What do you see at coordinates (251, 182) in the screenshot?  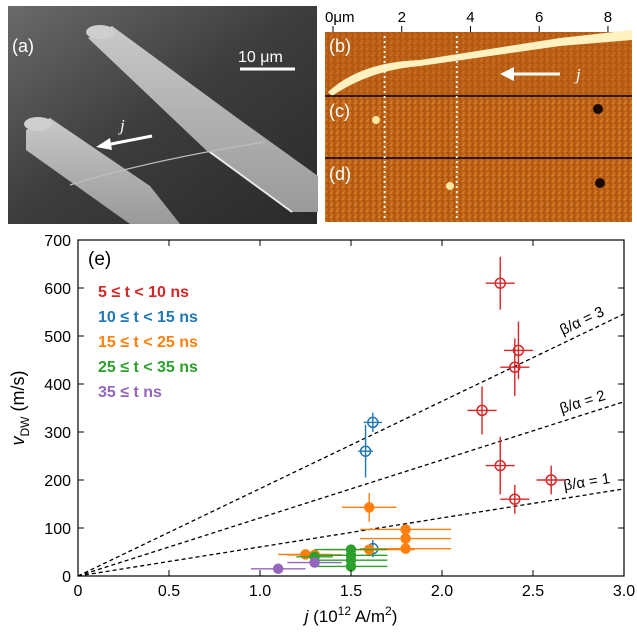 I see `sem-wire-upper-edge` at bounding box center [251, 182].